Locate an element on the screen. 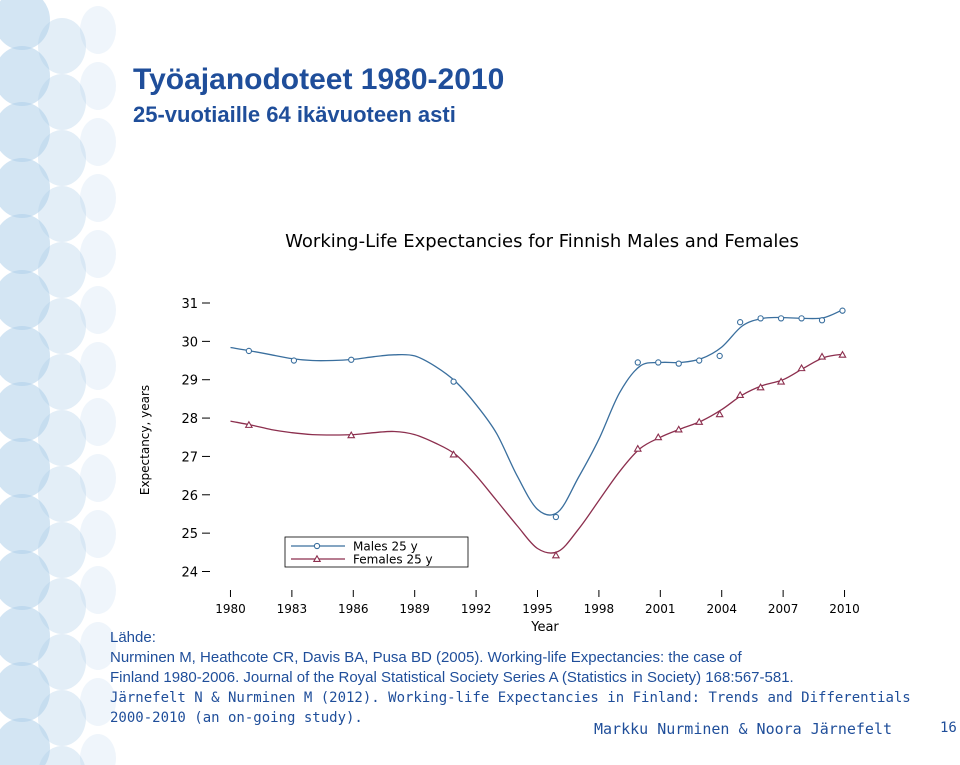 The width and height of the screenshot is (960, 765). legend-box is located at coordinates (376, 552).